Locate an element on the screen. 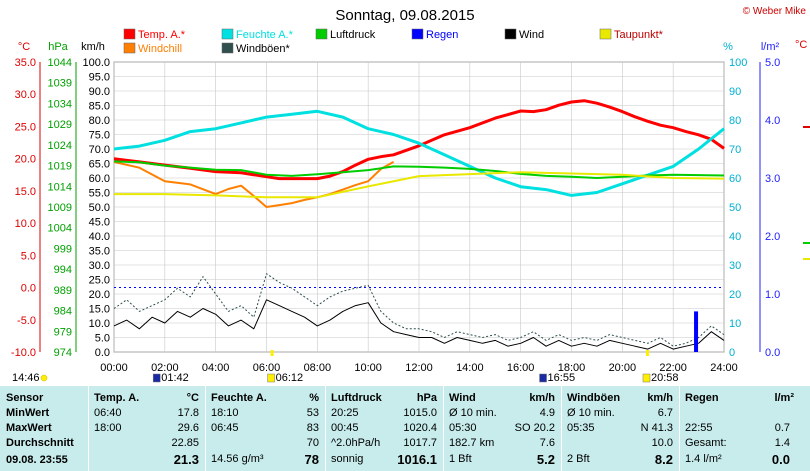 The image size is (810, 471). series-line-windb-en is located at coordinates (419, 310).